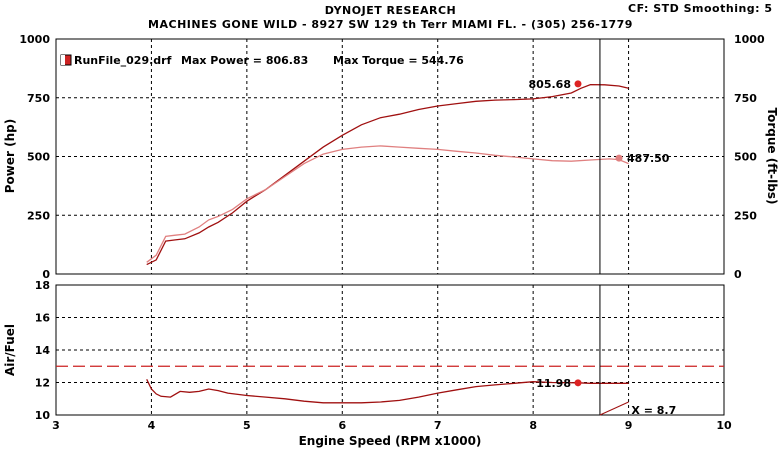 Image resolution: width=781 pixels, height=449 pixels. Describe the element at coordinates (244, 60) in the screenshot. I see `legend-max-power: Max Power = 806.83` at that location.